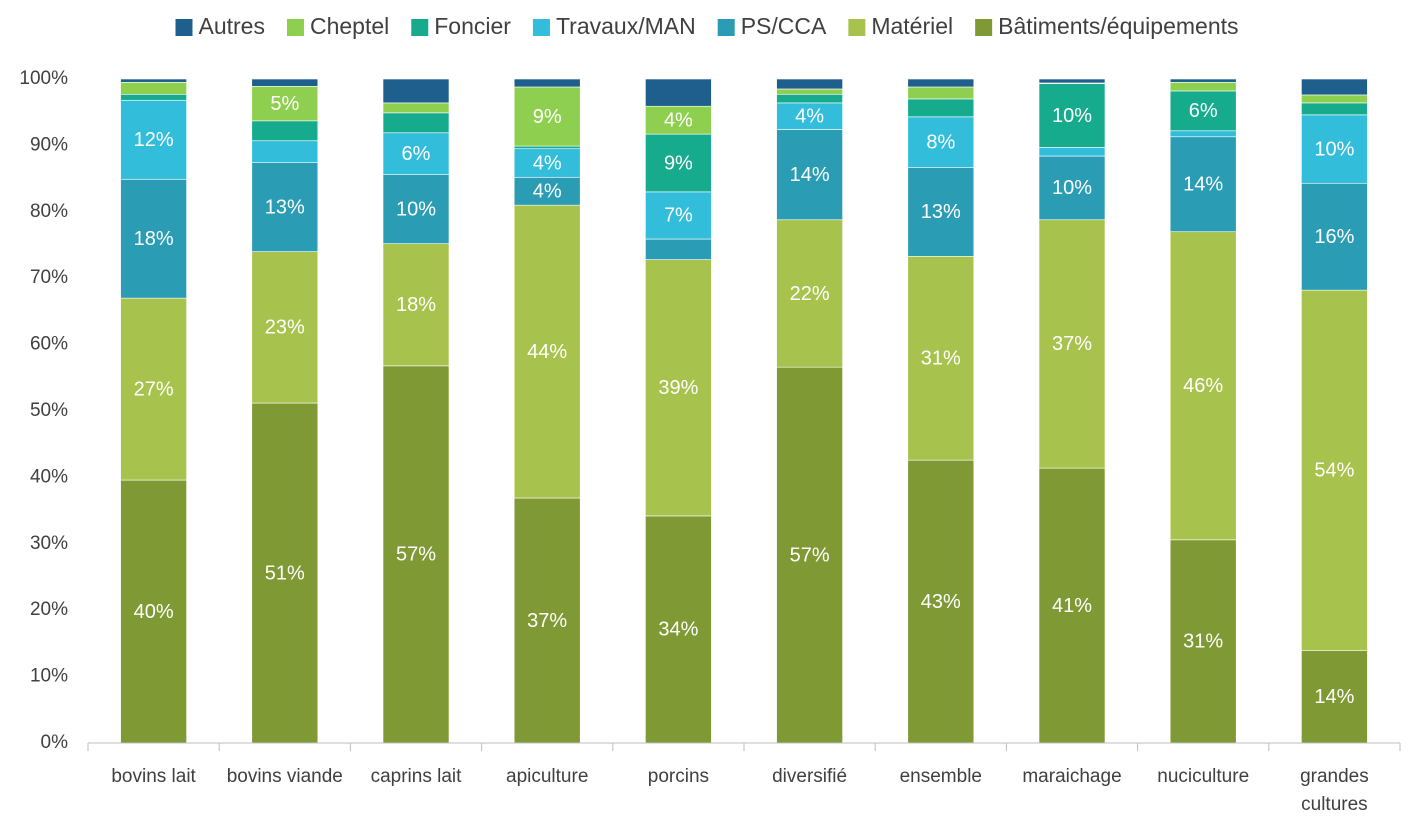 The height and width of the screenshot is (818, 1410). Describe the element at coordinates (784, 26) in the screenshot. I see `legend-label: PS/CCA` at that location.